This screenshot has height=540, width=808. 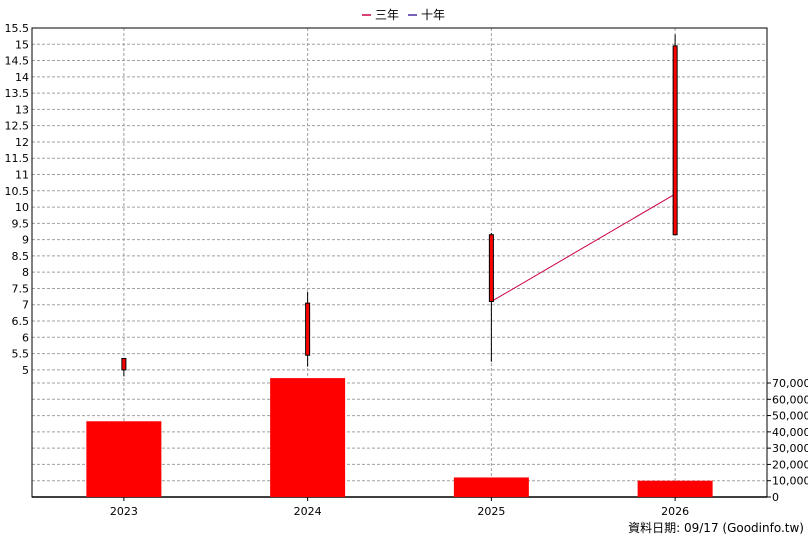 What do you see at coordinates (775, 497) in the screenshot?
I see `volume-tick-label: 0` at bounding box center [775, 497].